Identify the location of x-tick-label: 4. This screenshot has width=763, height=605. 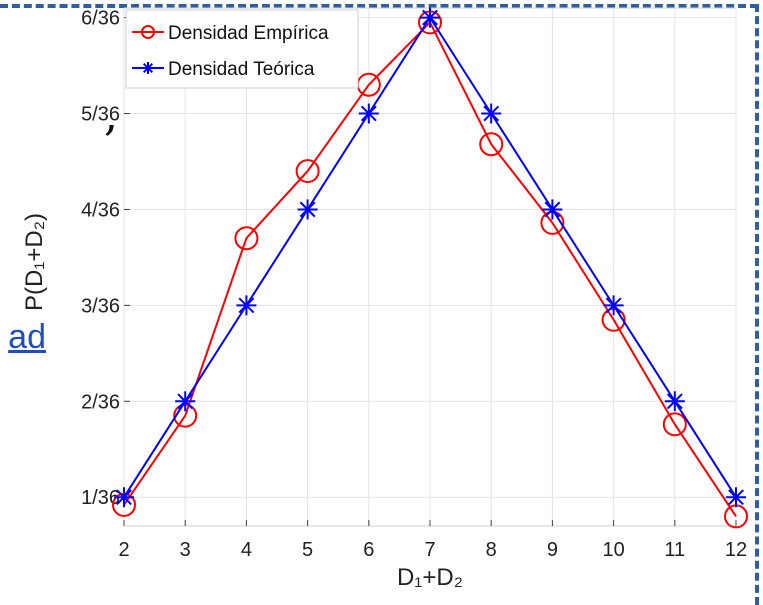
(246, 550).